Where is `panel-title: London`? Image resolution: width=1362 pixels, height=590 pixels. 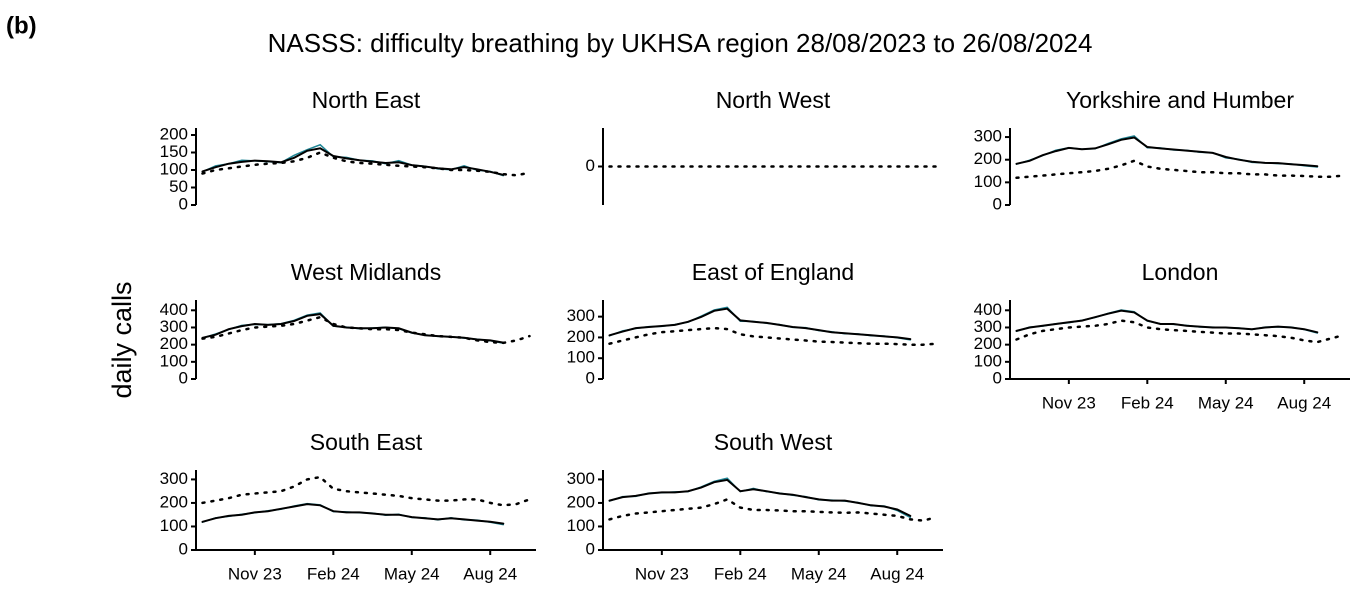
panel-title: London is located at coordinates (1180, 272).